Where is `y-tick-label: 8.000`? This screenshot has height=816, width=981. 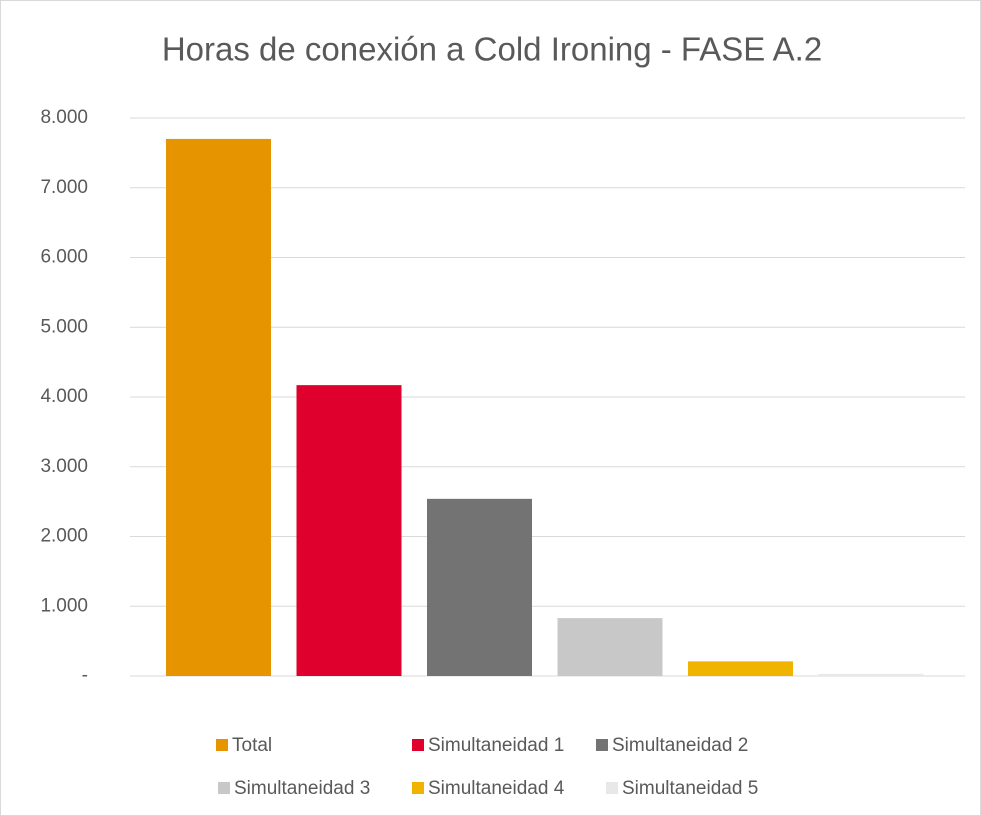
y-tick-label: 8.000 is located at coordinates (64, 117).